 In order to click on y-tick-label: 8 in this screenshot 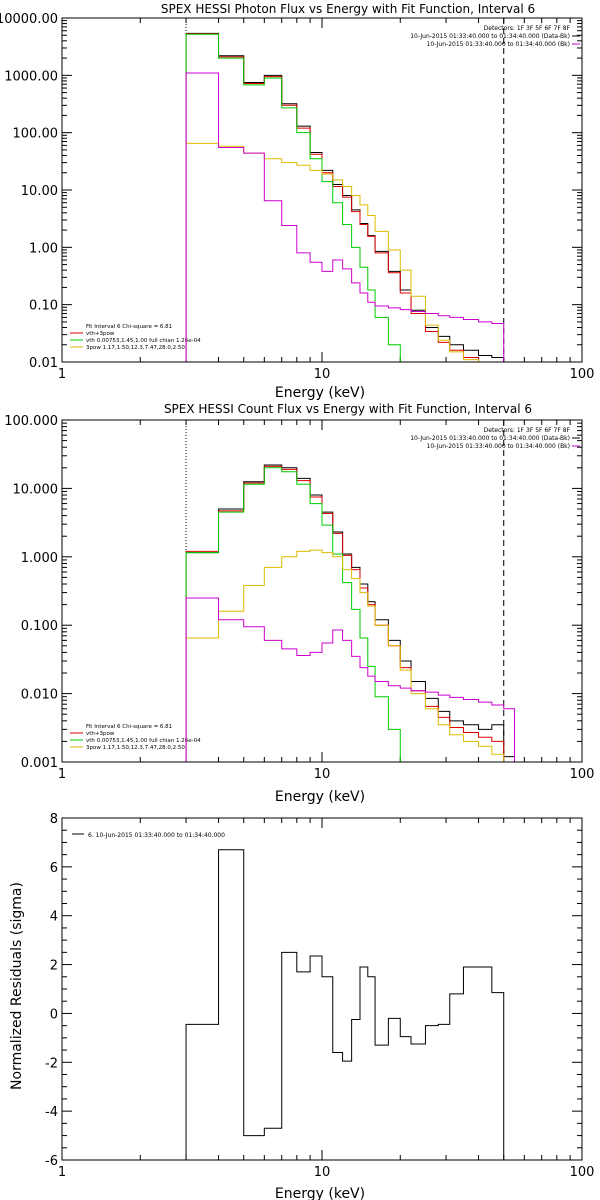, I will do `click(54, 819)`.